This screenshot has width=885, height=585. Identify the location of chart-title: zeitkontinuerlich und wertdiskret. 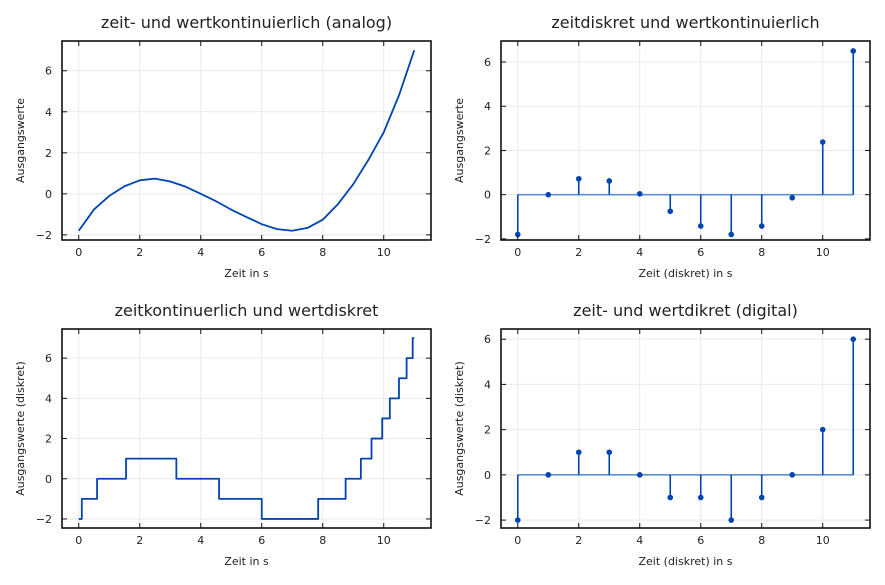
(247, 310).